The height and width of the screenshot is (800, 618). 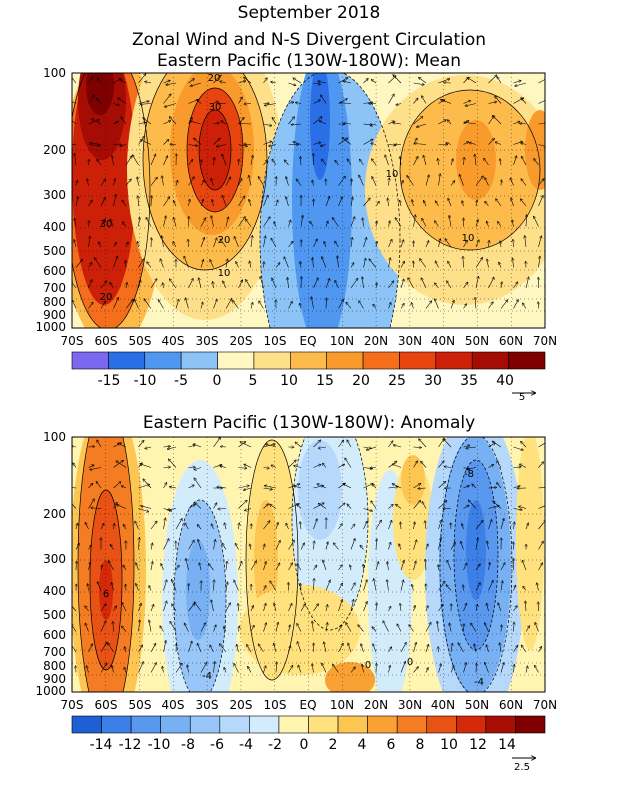 I want to click on mean-y-tick: 100, so click(x=54, y=73).